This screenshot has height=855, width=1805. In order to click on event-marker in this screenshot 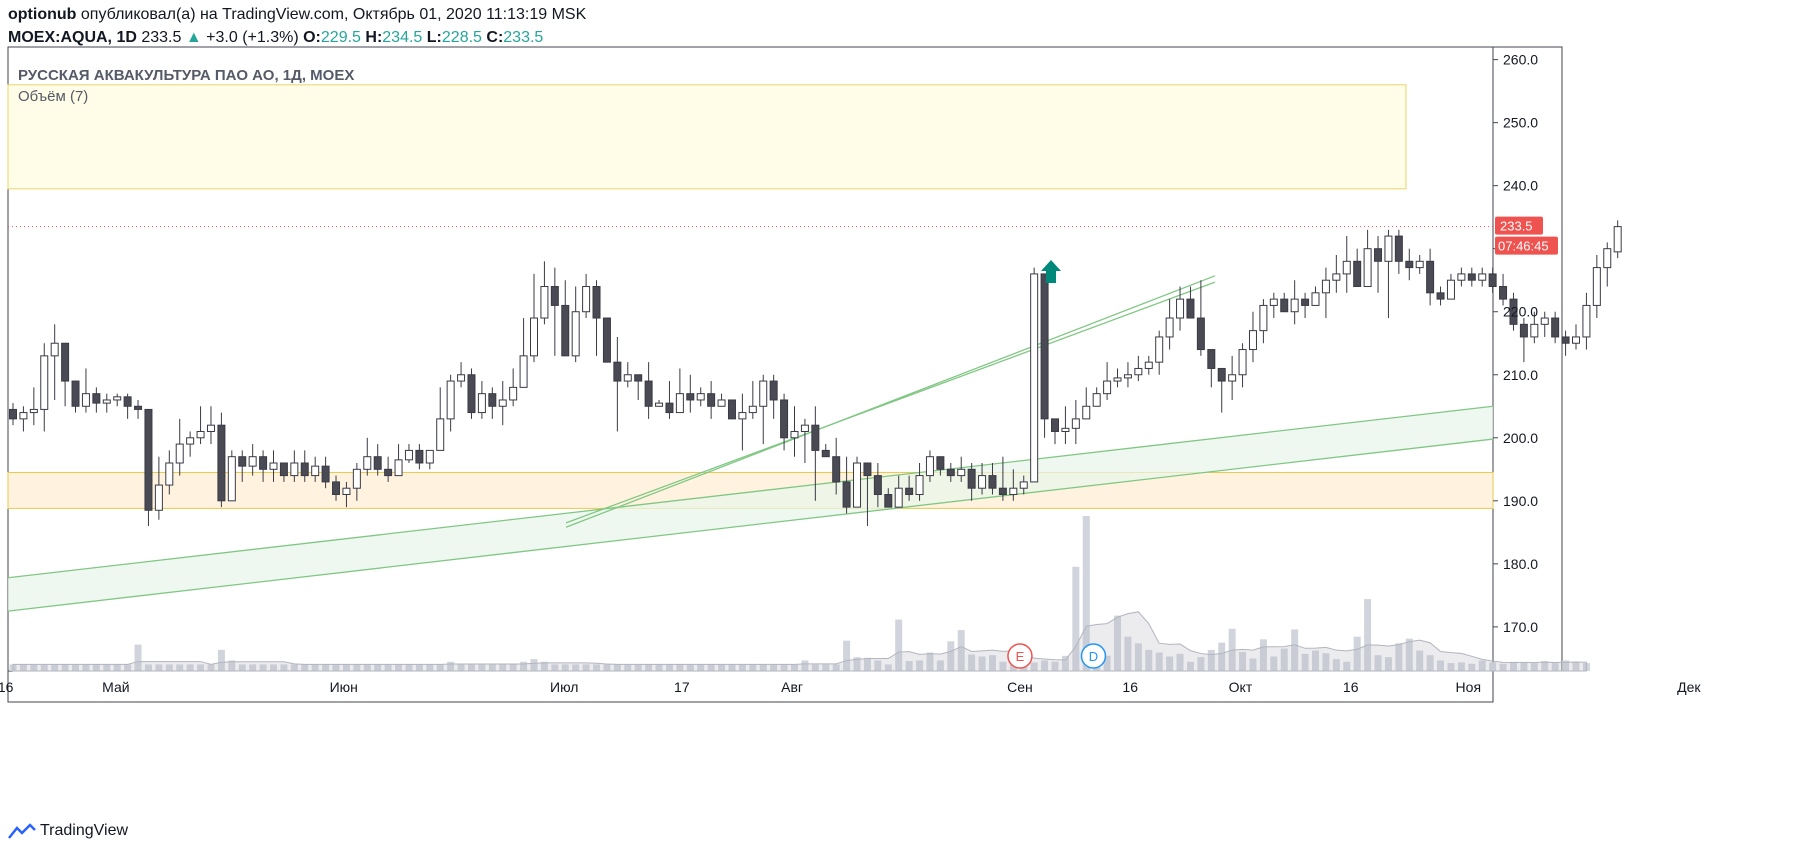, I will do `click(1093, 656)`.